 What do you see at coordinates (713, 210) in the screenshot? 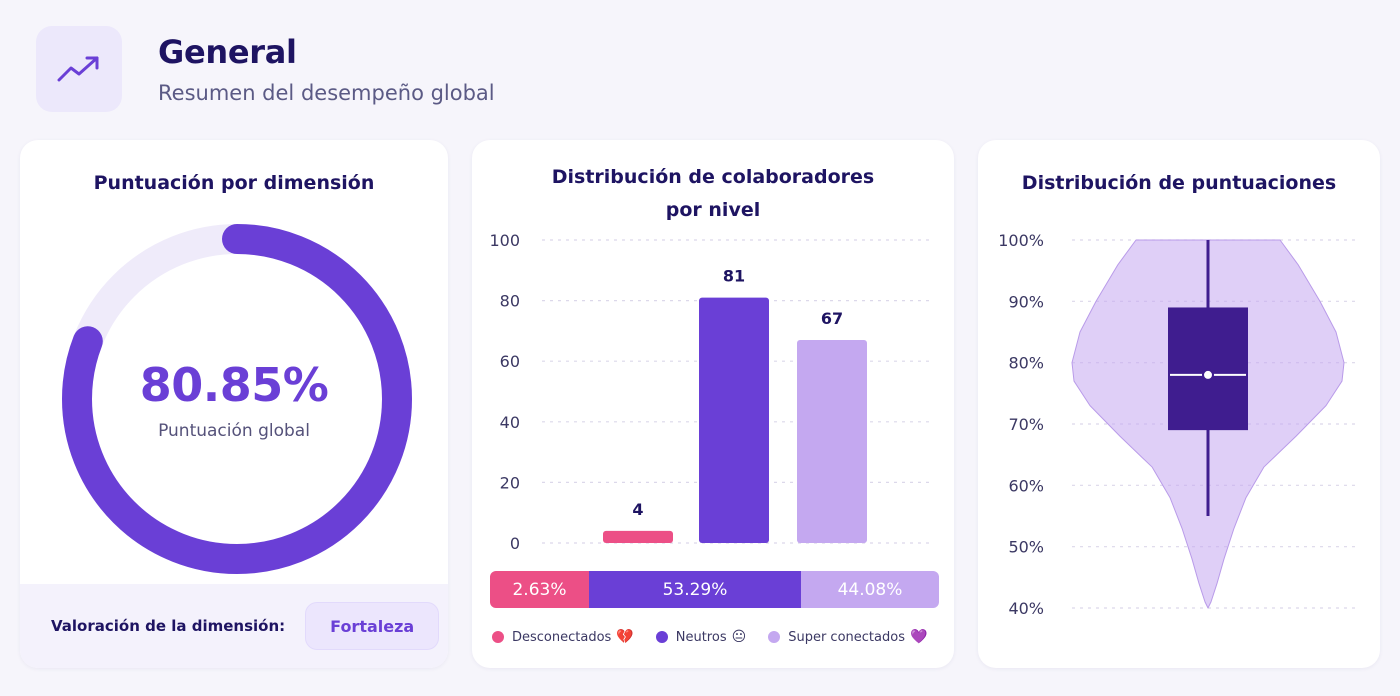
I see `card-title-line2: por nivel` at bounding box center [713, 210].